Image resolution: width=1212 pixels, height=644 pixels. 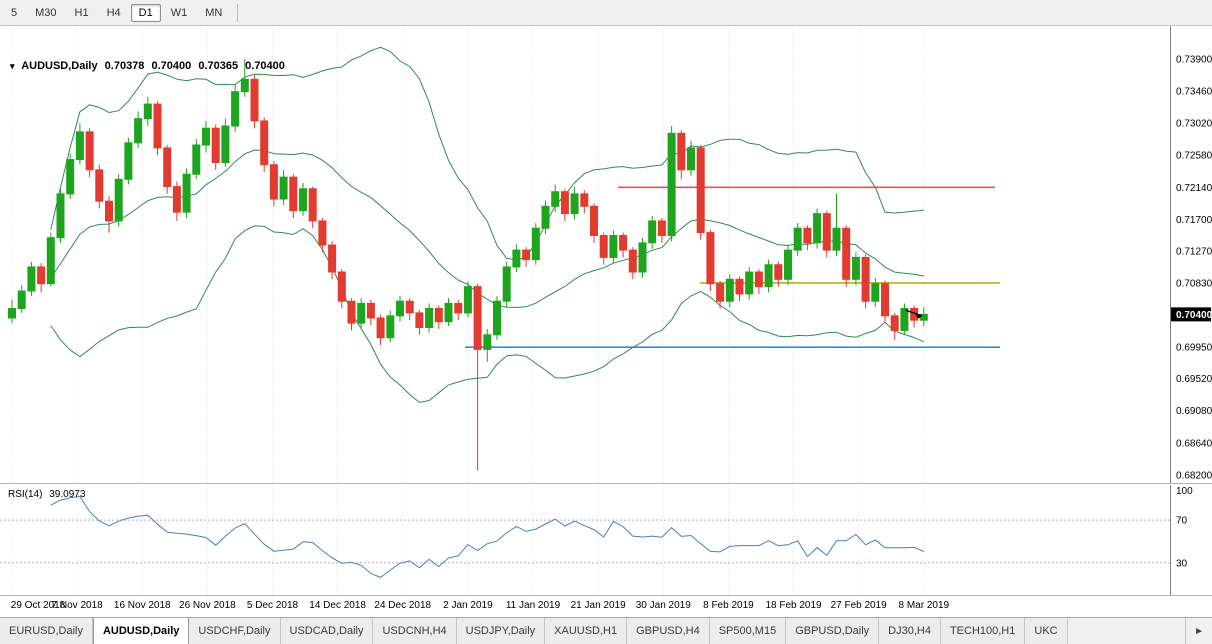 I want to click on date-tick-label: 11 Jan 2019, so click(x=533, y=605).